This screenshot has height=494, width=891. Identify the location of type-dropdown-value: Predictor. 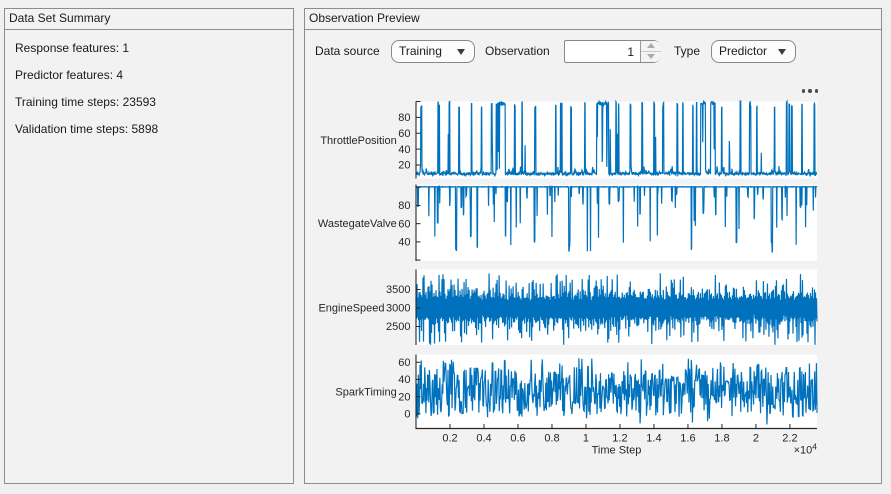
(743, 51).